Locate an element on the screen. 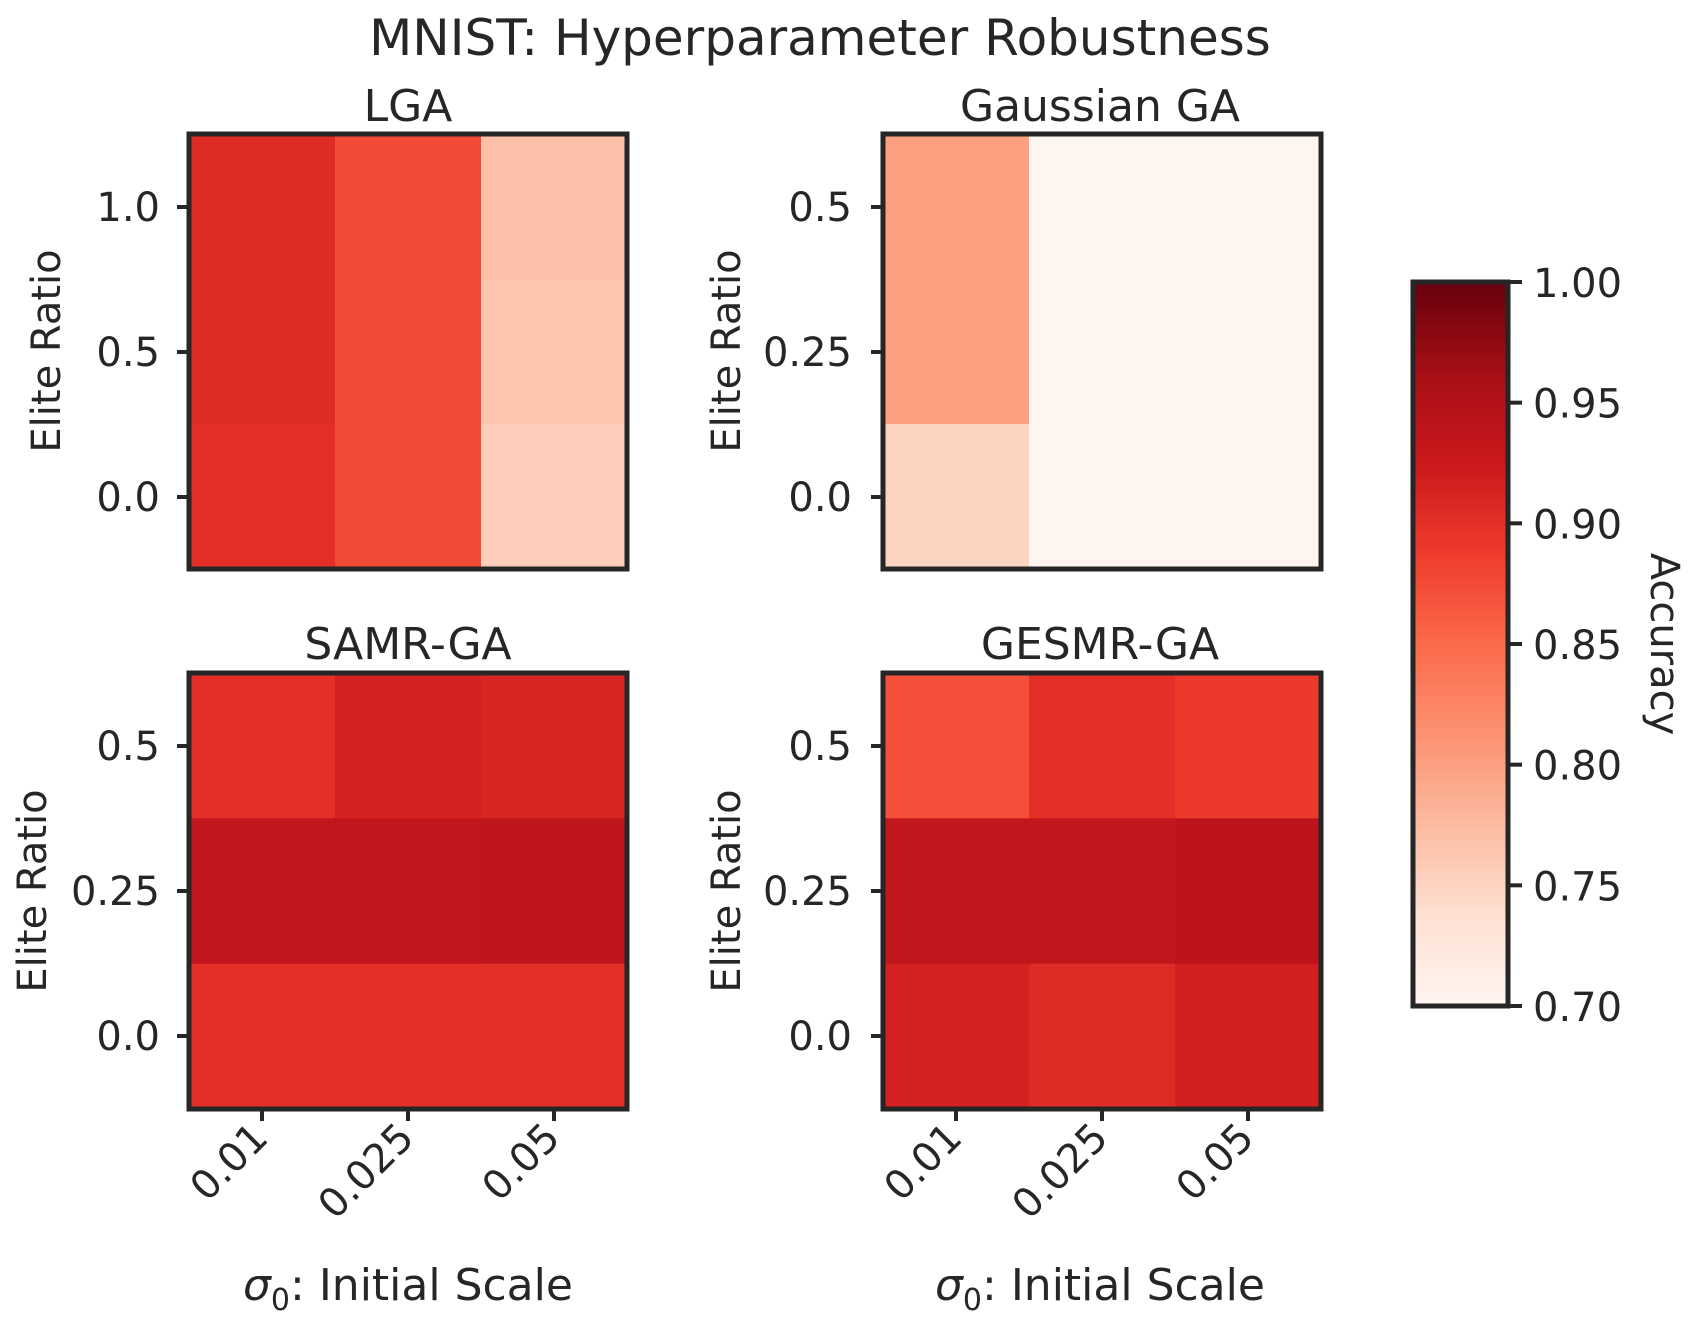 The image size is (1695, 1319). colorbar-tick-label: 0.85 is located at coordinates (1577, 646).